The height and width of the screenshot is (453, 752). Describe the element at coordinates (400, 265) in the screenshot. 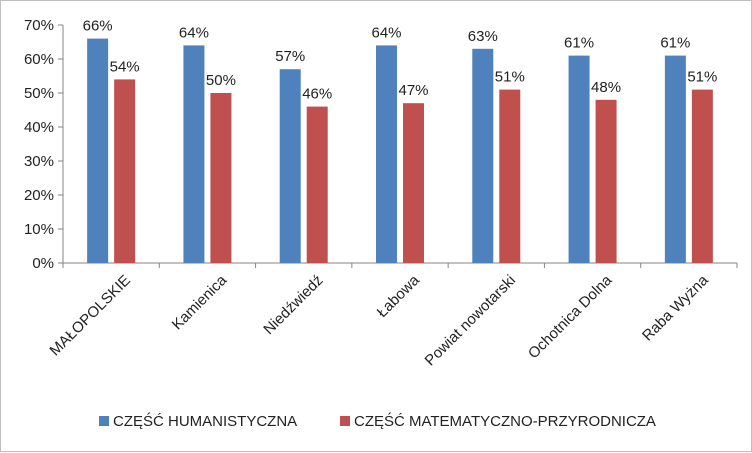

I see `x-axis` at that location.